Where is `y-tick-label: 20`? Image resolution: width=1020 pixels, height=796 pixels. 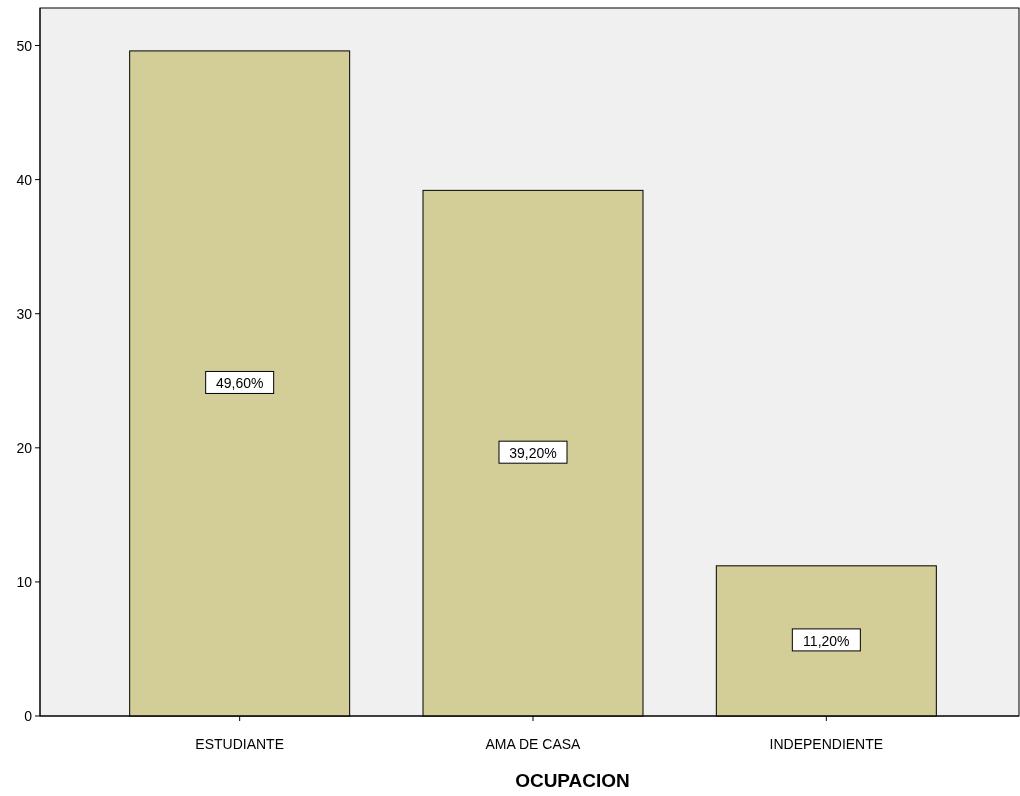
y-tick-label: 20 is located at coordinates (24, 447).